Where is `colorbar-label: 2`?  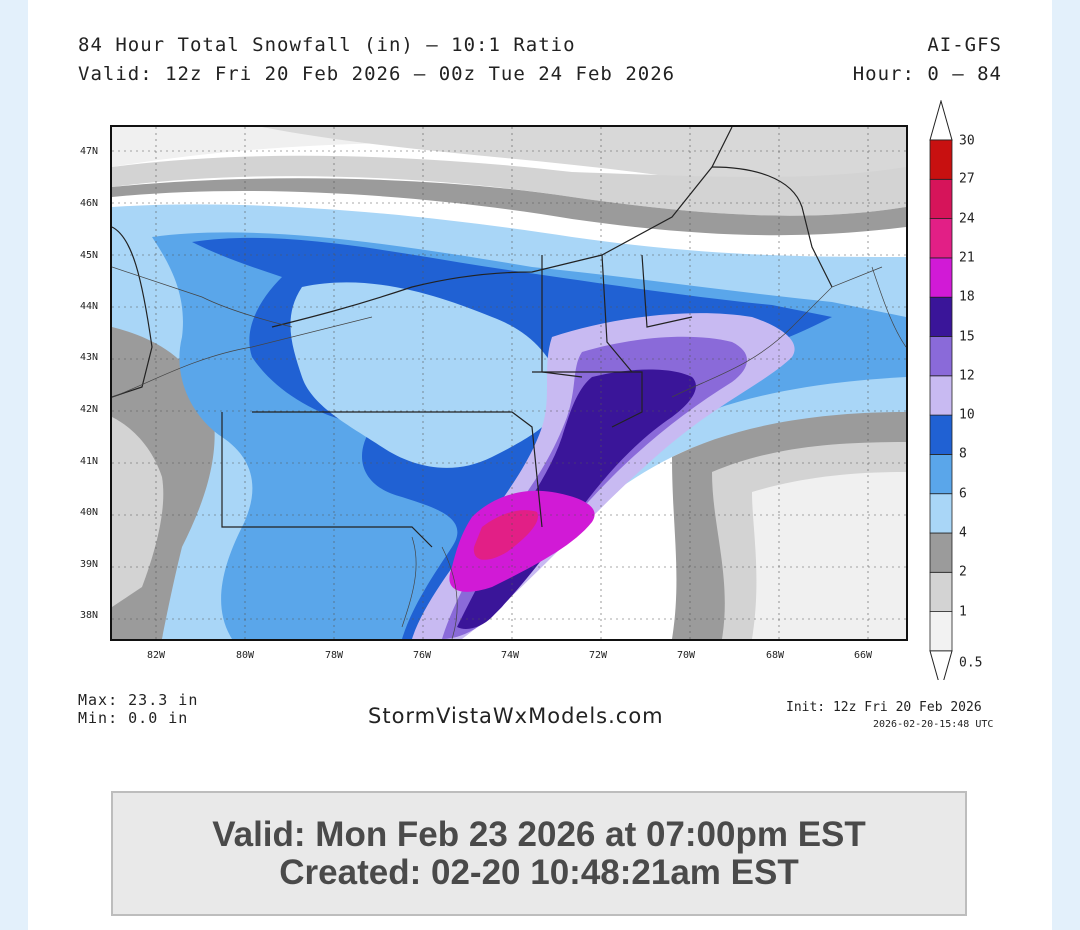 colorbar-label: 2 is located at coordinates (963, 572).